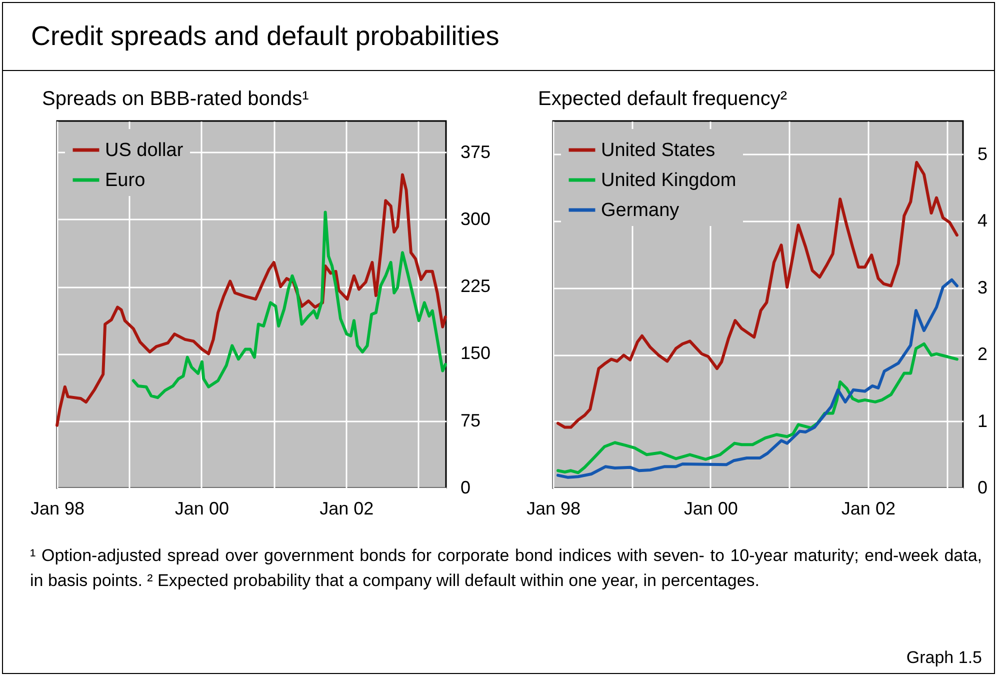 This screenshot has height=679, width=1000. What do you see at coordinates (983, 420) in the screenshot?
I see `y-tick-label: 1` at bounding box center [983, 420].